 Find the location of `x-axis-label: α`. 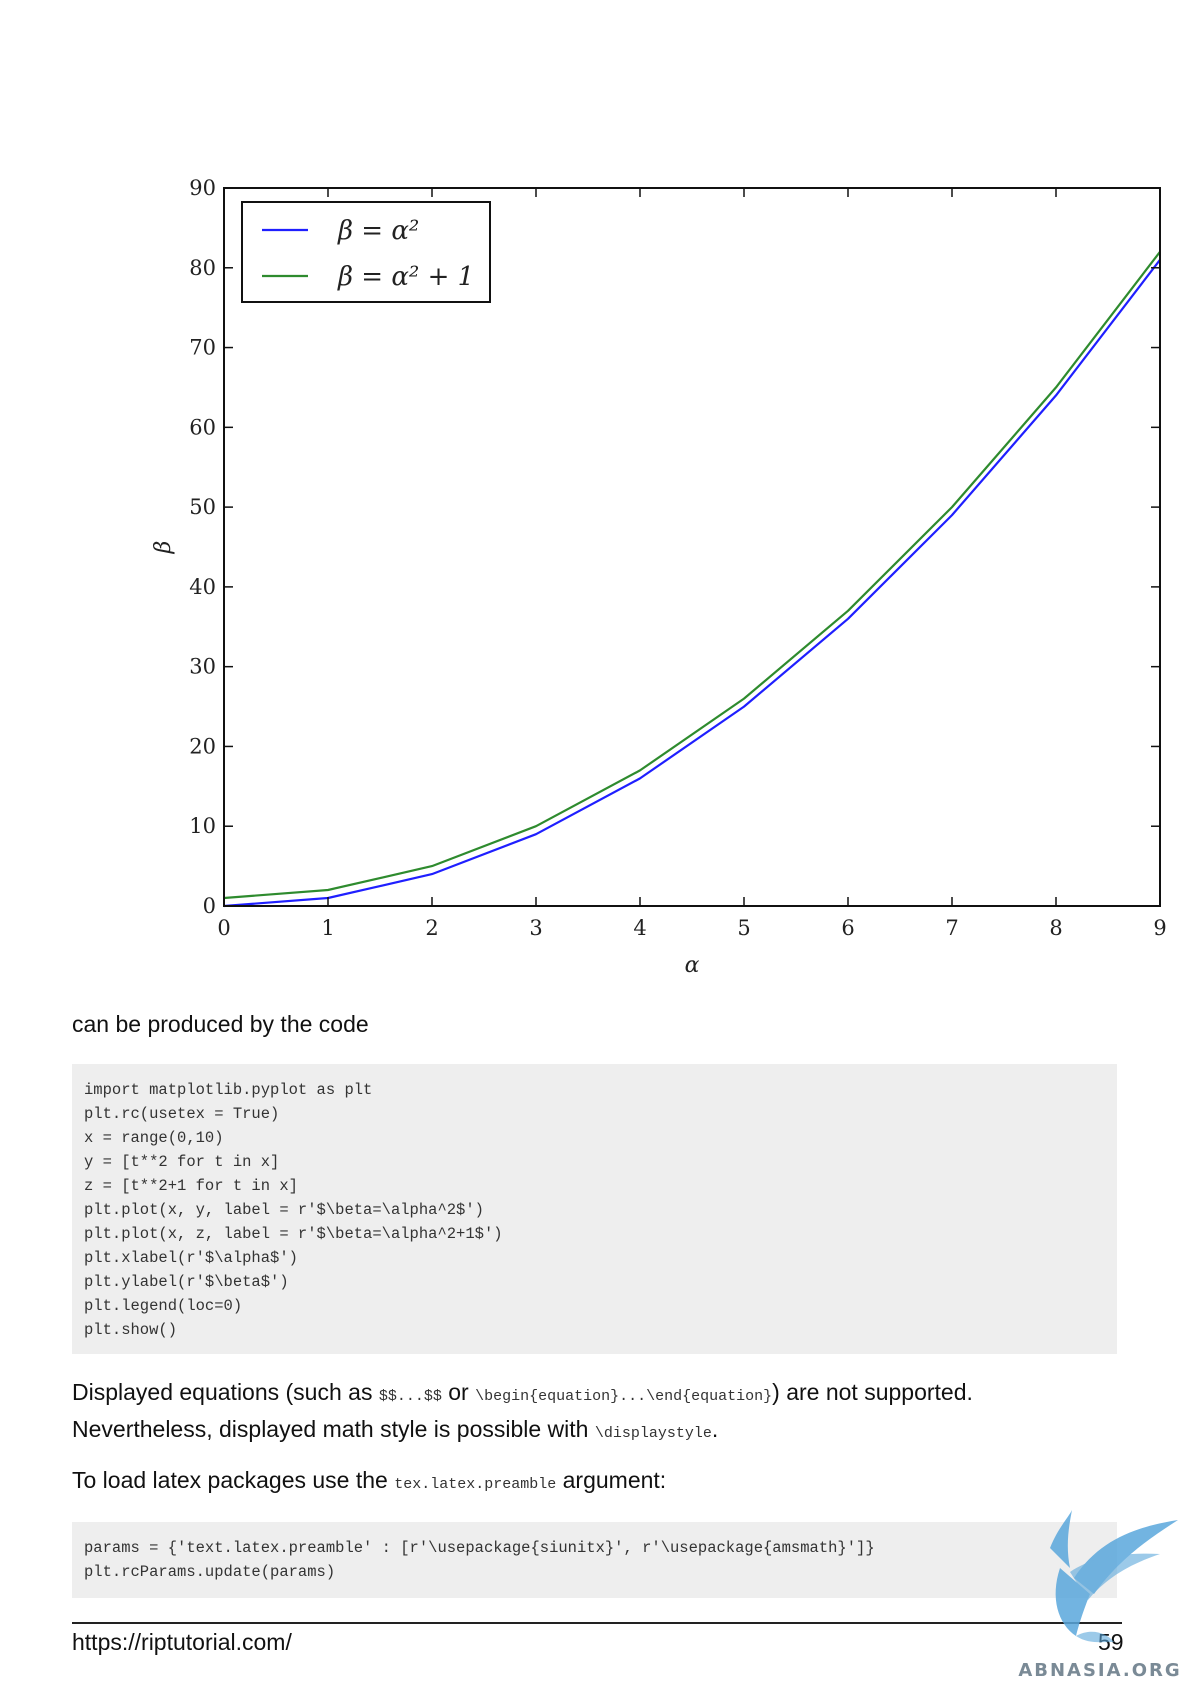

x-axis-label: α is located at coordinates (692, 965).